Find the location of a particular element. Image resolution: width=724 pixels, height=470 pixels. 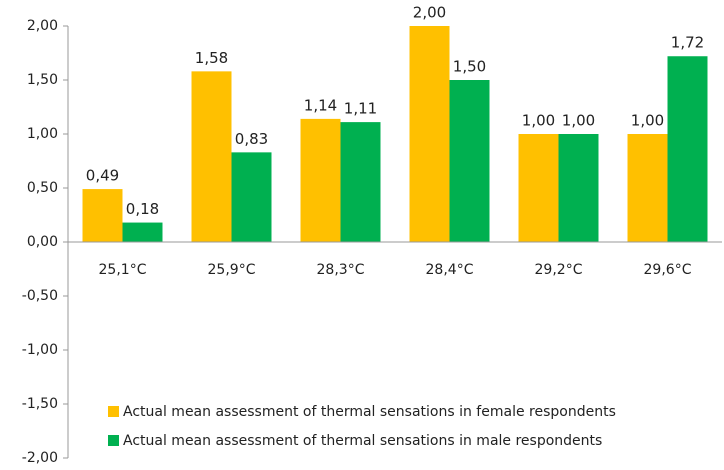

value-label: 0,83 is located at coordinates (251, 139).